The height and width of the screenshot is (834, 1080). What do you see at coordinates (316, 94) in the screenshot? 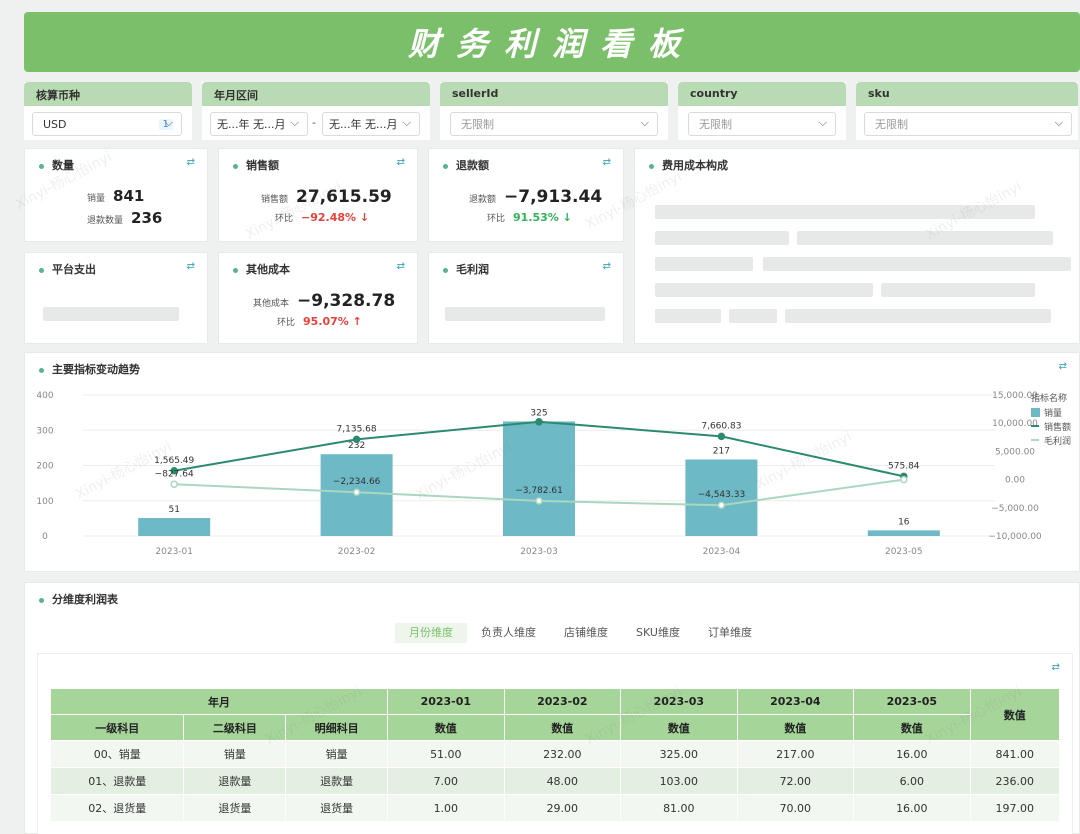
I see `period-filter-label: 年月区间` at bounding box center [316, 94].